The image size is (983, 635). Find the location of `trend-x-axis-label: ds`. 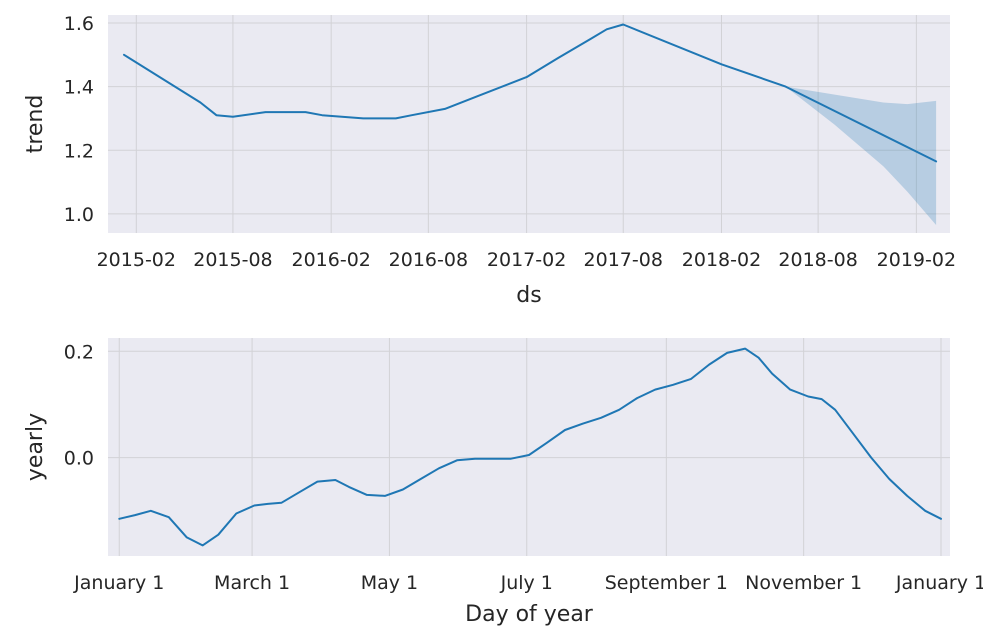

trend-x-axis-label: ds is located at coordinates (528, 295).